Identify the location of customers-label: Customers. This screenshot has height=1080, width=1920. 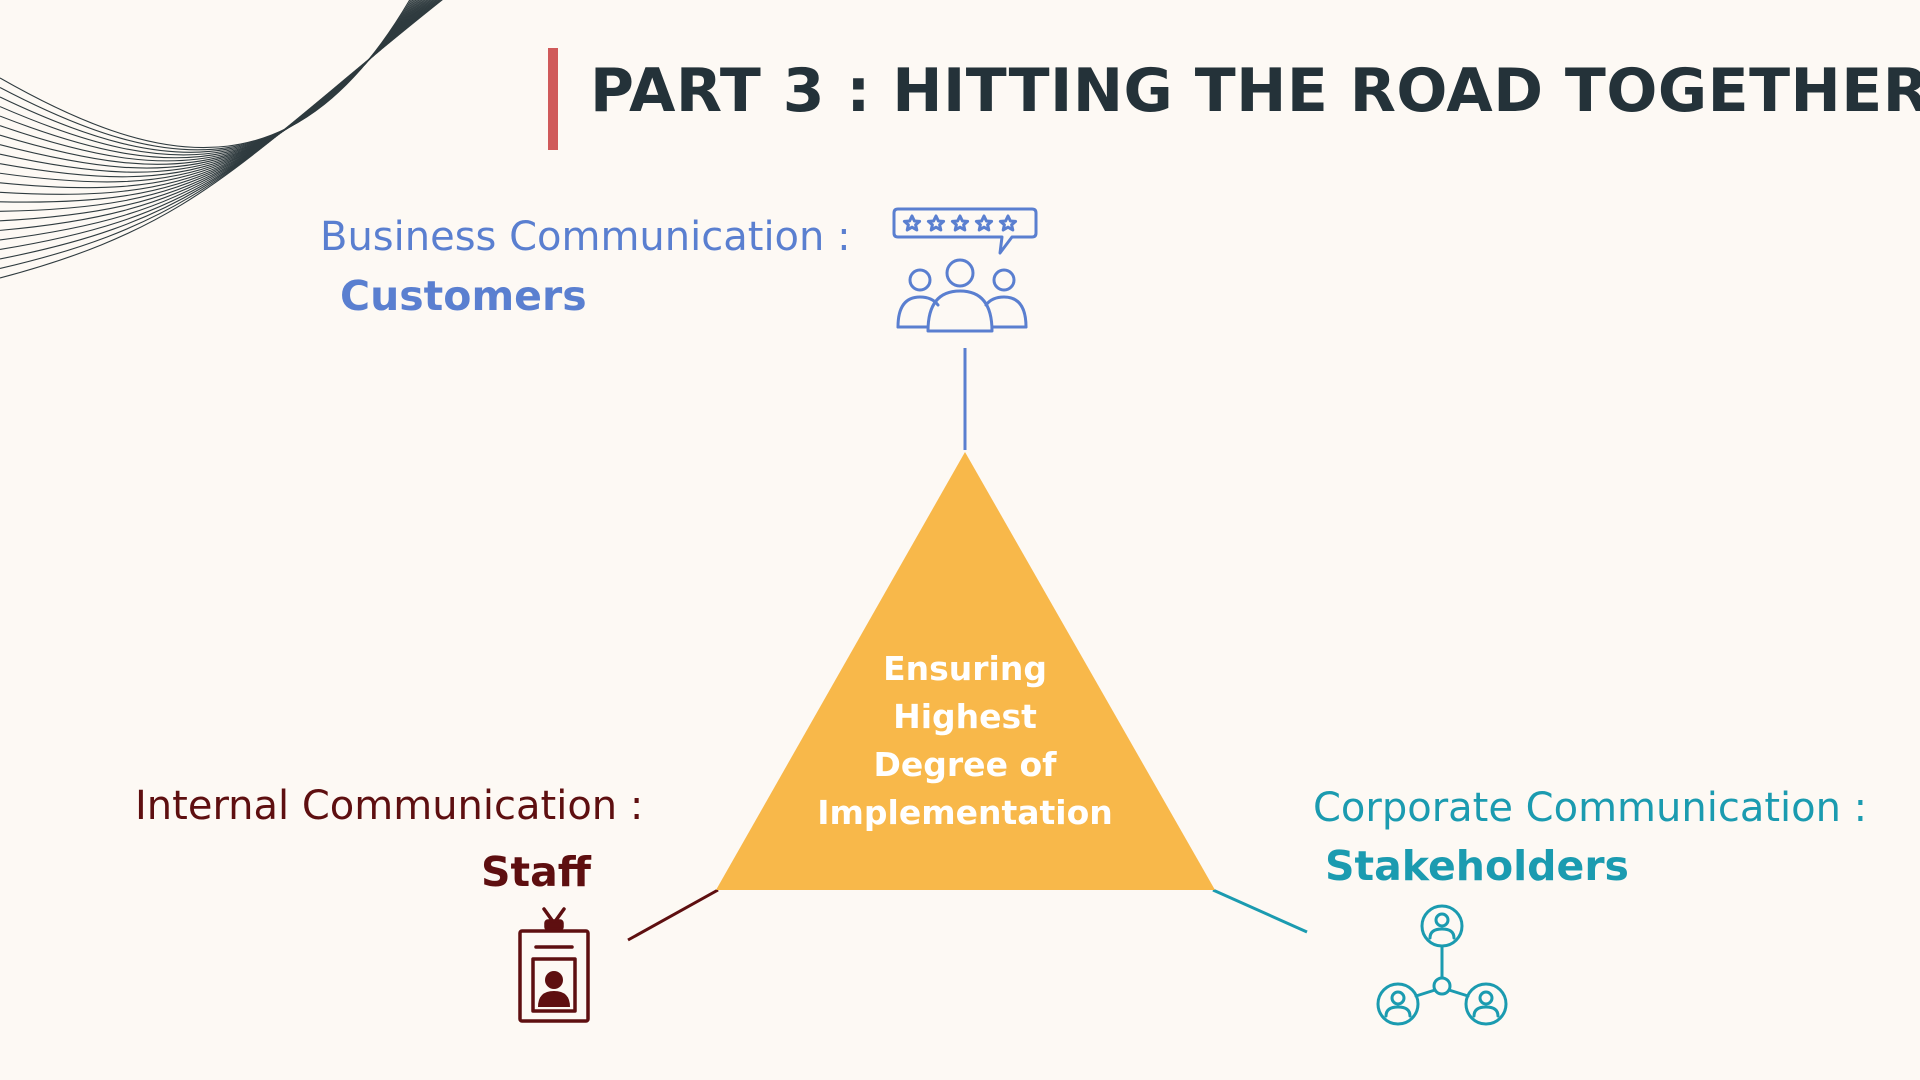
(463, 296).